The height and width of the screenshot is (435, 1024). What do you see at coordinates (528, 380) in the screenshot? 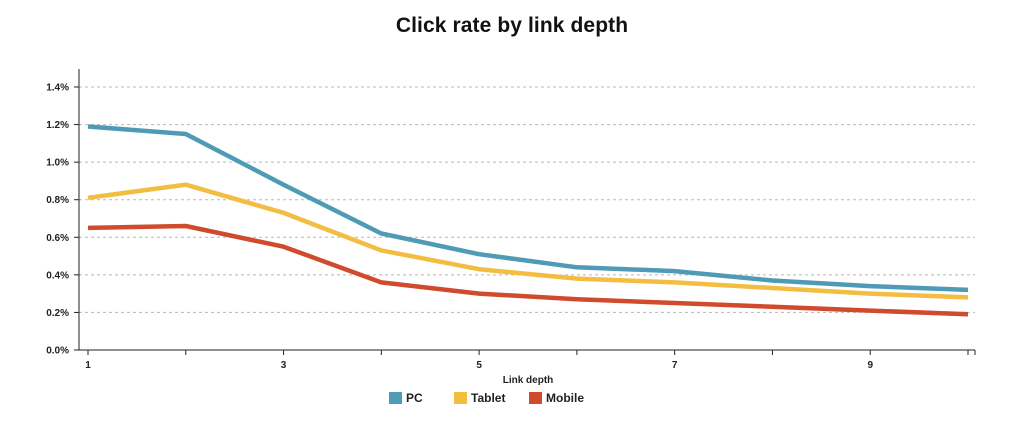
I see `x-axis-title: Link depth` at bounding box center [528, 380].